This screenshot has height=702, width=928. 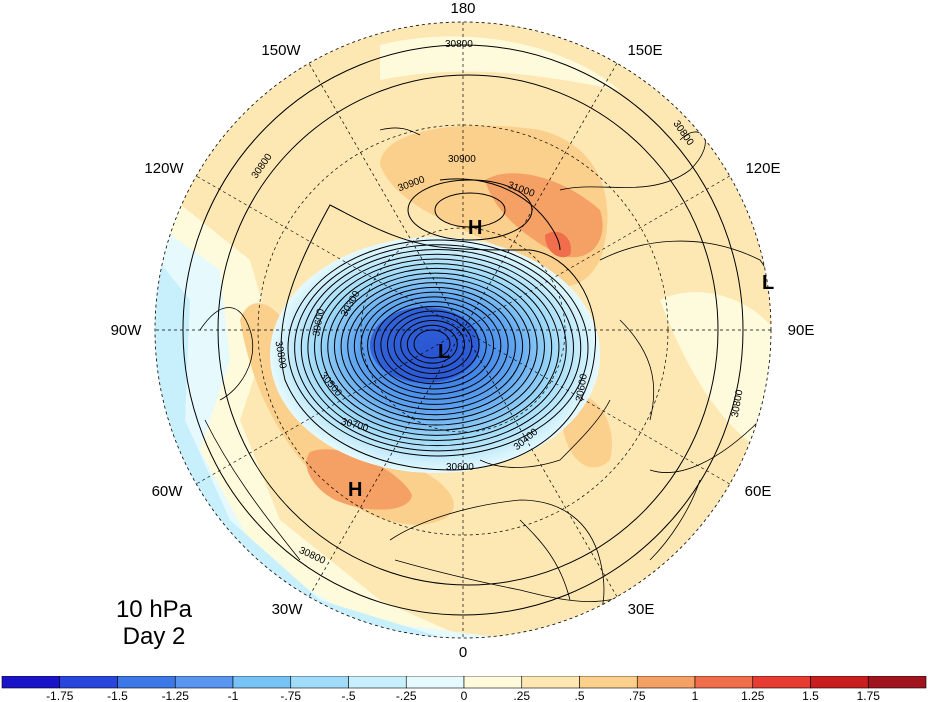 What do you see at coordinates (810, 695) in the screenshot?
I see `colorbar-tick-label: 1.5` at bounding box center [810, 695].